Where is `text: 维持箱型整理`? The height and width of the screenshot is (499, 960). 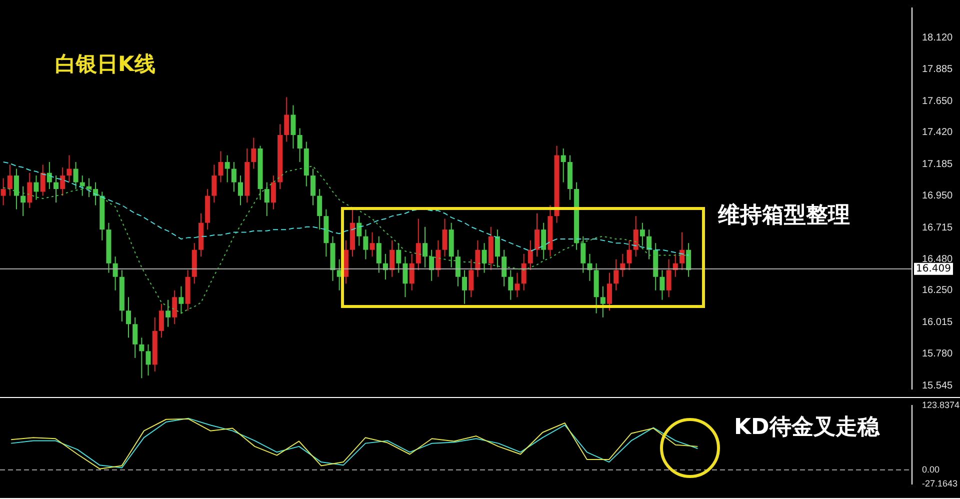 text: 维持箱型整理 is located at coordinates (784, 216).